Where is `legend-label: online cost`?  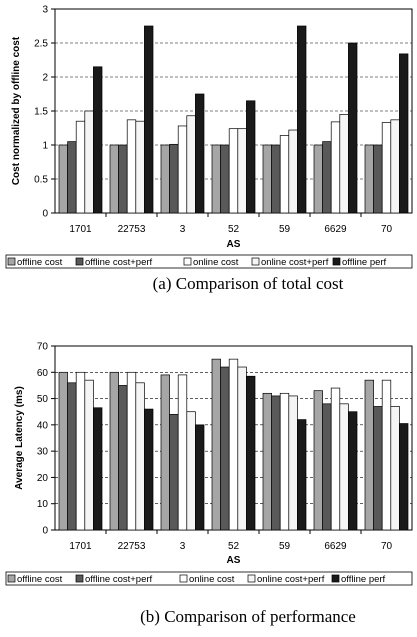
legend-label: online cost is located at coordinates (216, 262).